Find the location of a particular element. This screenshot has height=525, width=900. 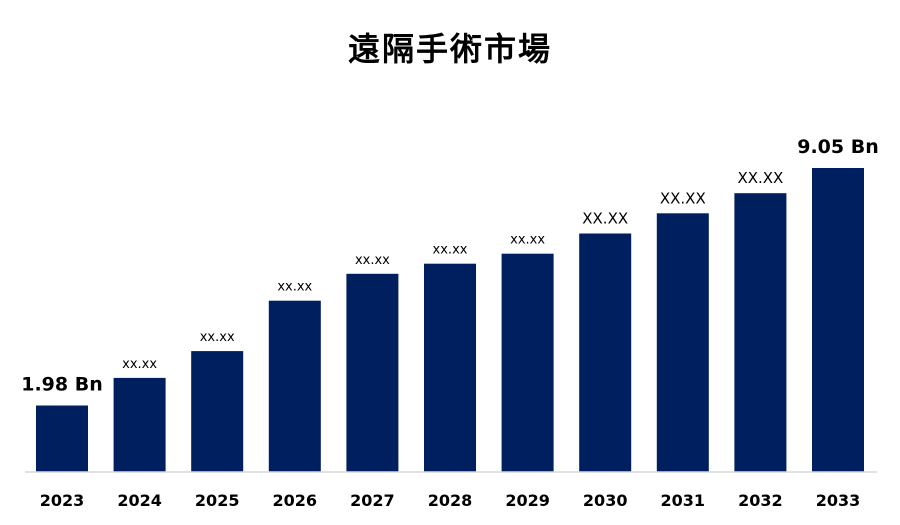

bar-2025 is located at coordinates (217, 411).